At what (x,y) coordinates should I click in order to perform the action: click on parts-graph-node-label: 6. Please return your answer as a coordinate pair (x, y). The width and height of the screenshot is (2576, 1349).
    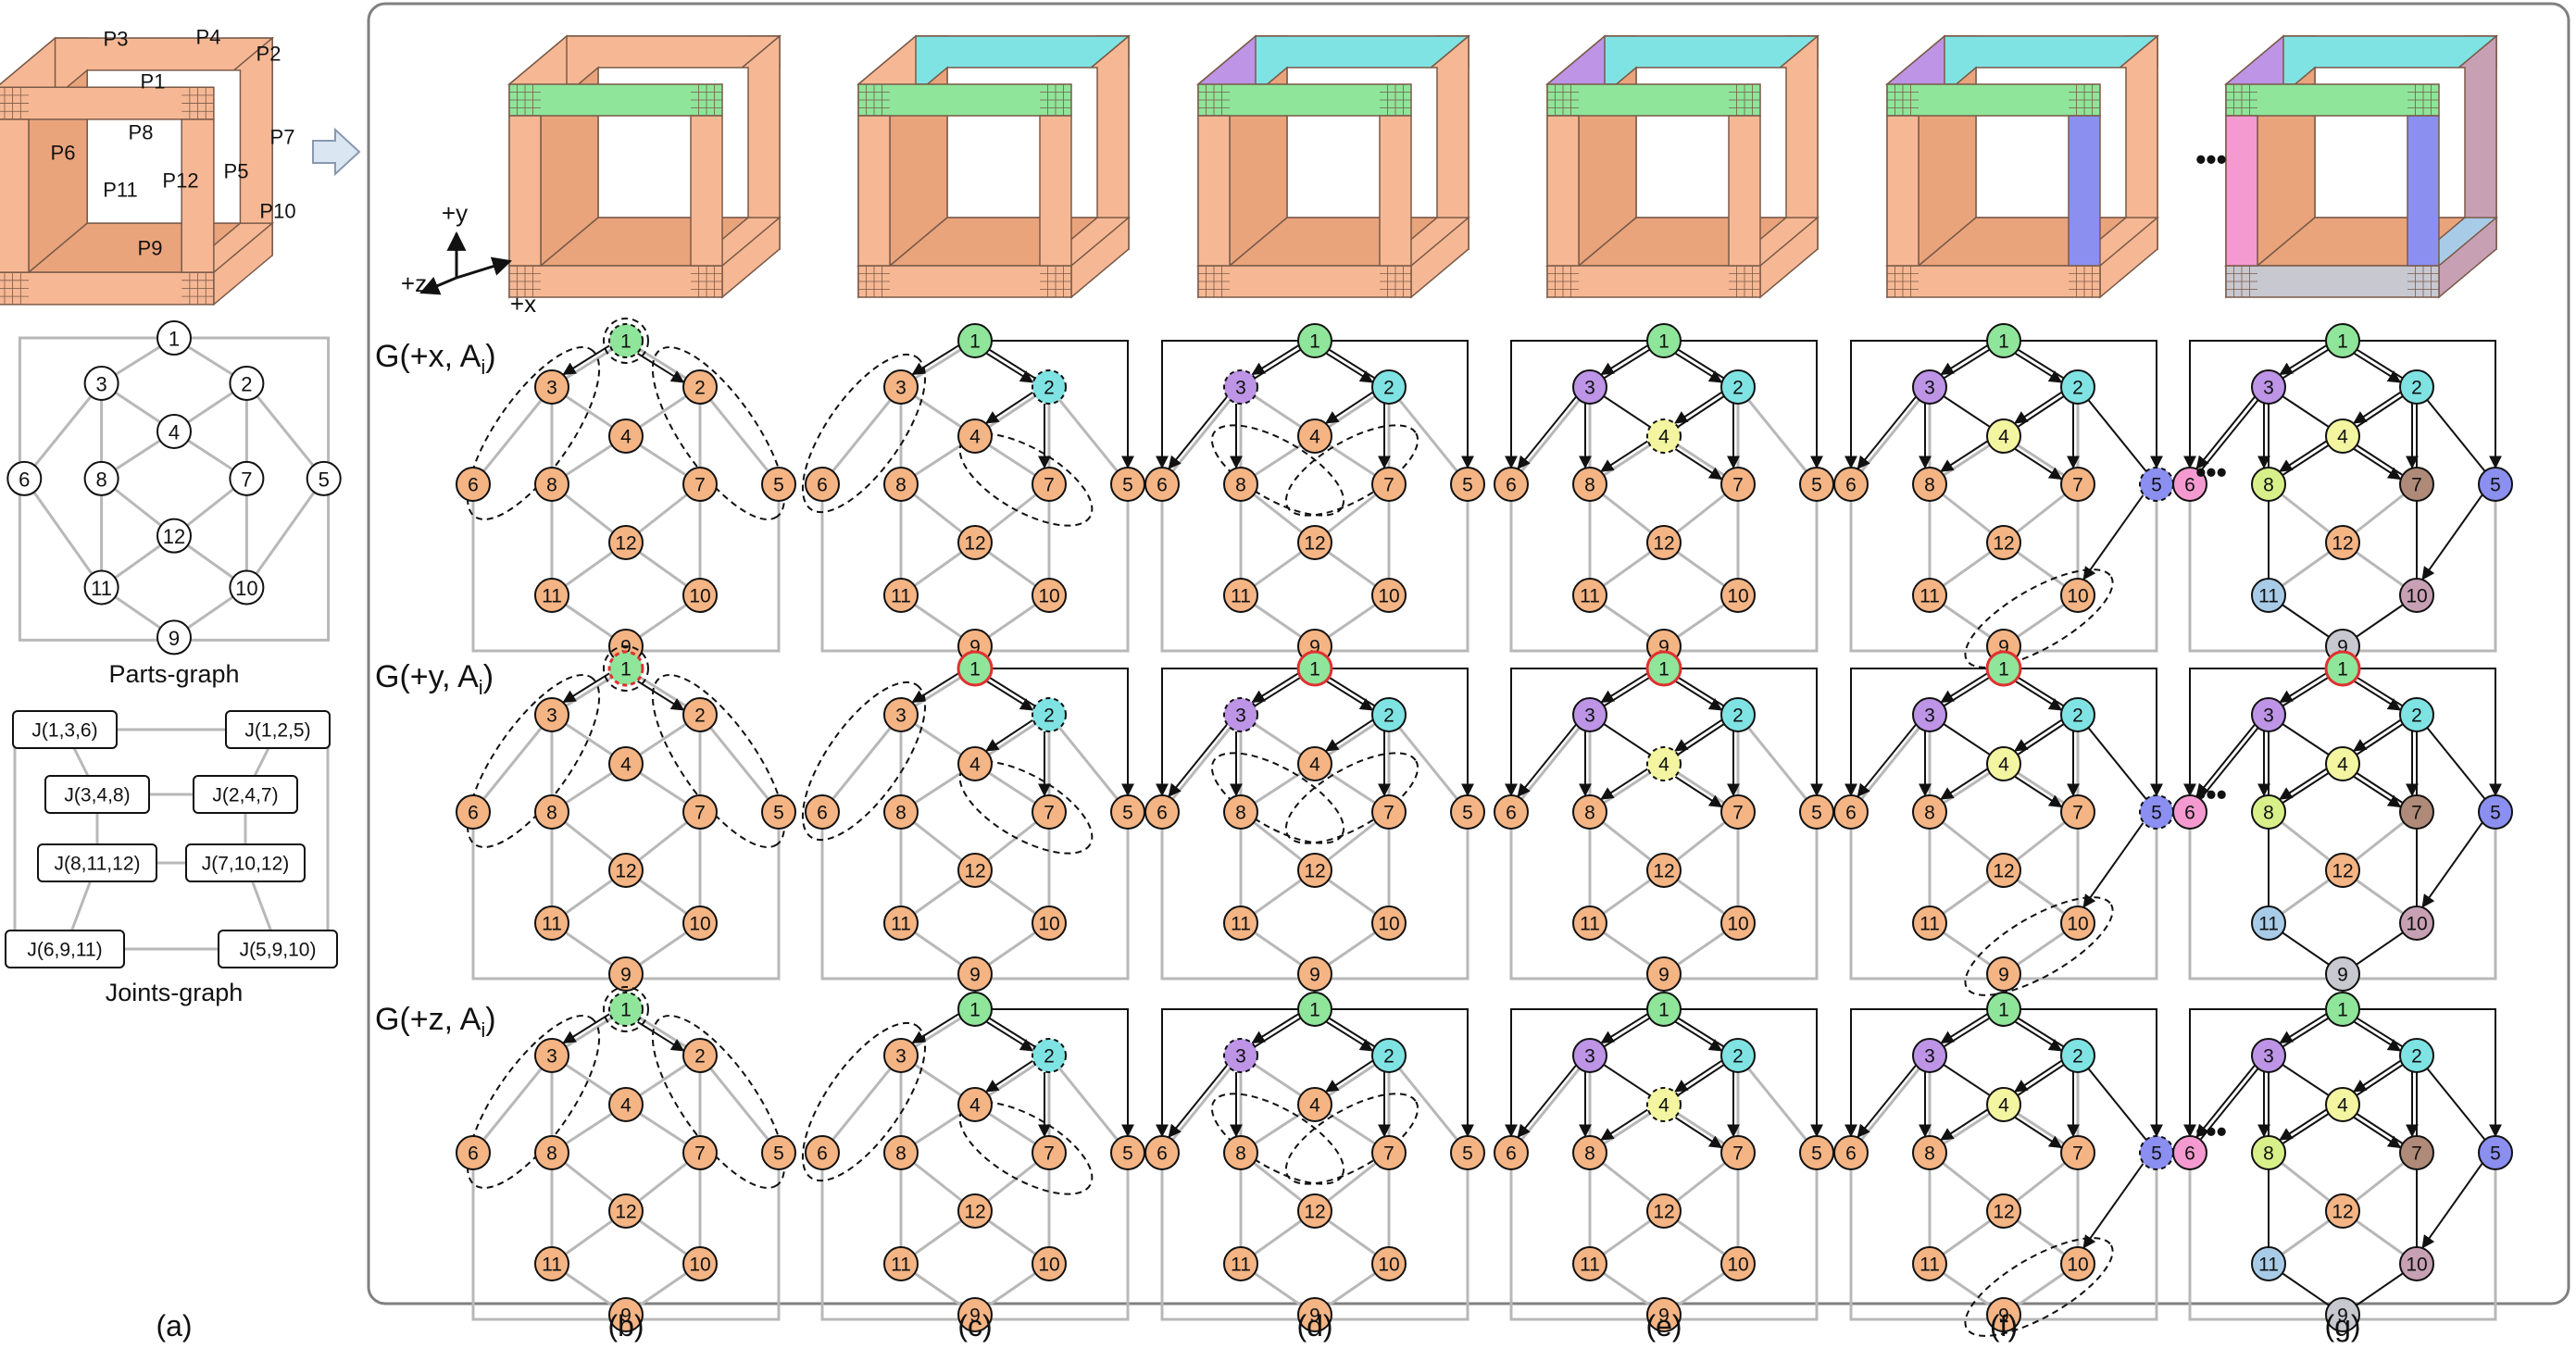
    Looking at the image, I should click on (25, 480).